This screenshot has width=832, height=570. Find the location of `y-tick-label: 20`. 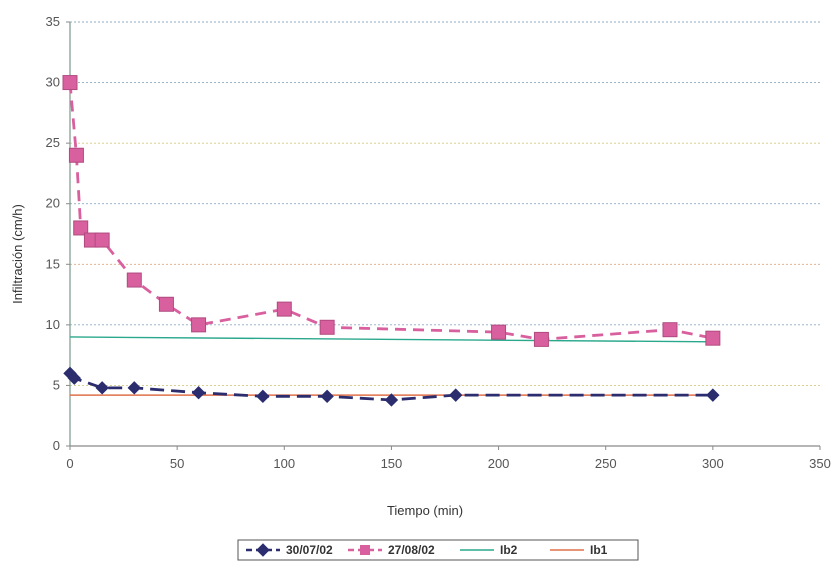

y-tick-label: 20 is located at coordinates (53, 203).